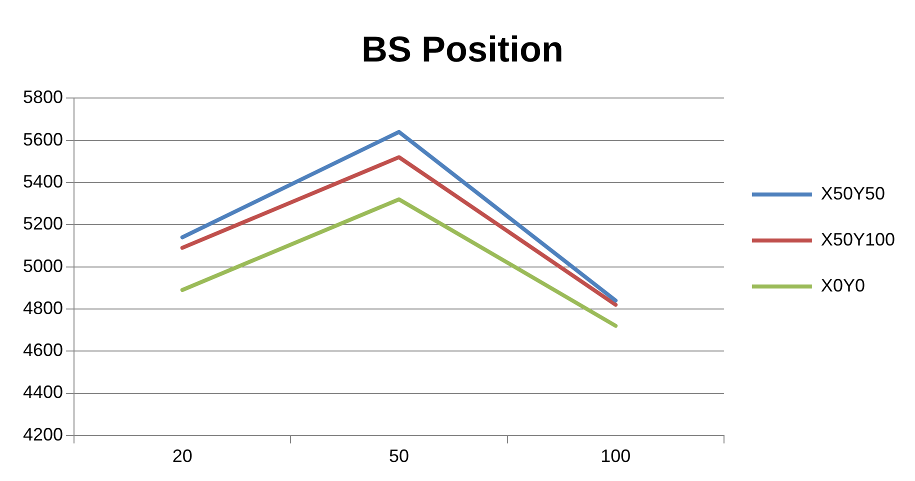 The image size is (915, 481). What do you see at coordinates (615, 456) in the screenshot?
I see `x-tick-label: 100` at bounding box center [615, 456].